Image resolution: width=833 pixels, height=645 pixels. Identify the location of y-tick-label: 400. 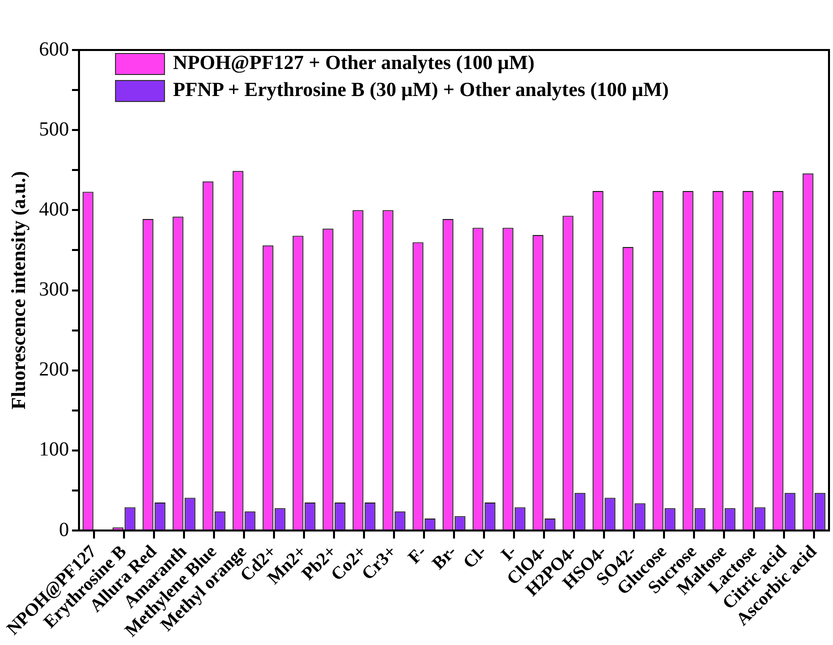
(54, 209).